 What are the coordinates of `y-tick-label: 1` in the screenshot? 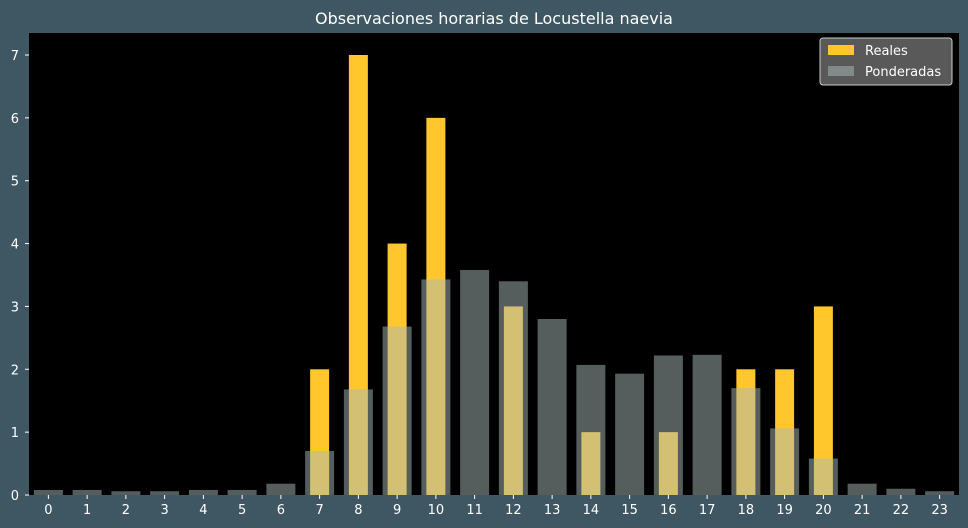 It's located at (15, 433).